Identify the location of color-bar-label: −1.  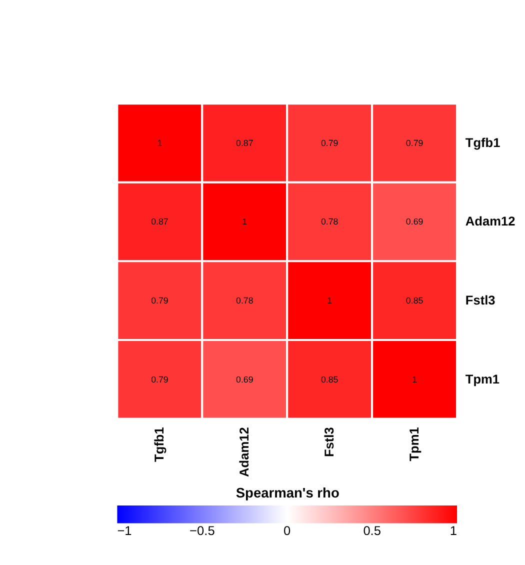
(124, 530).